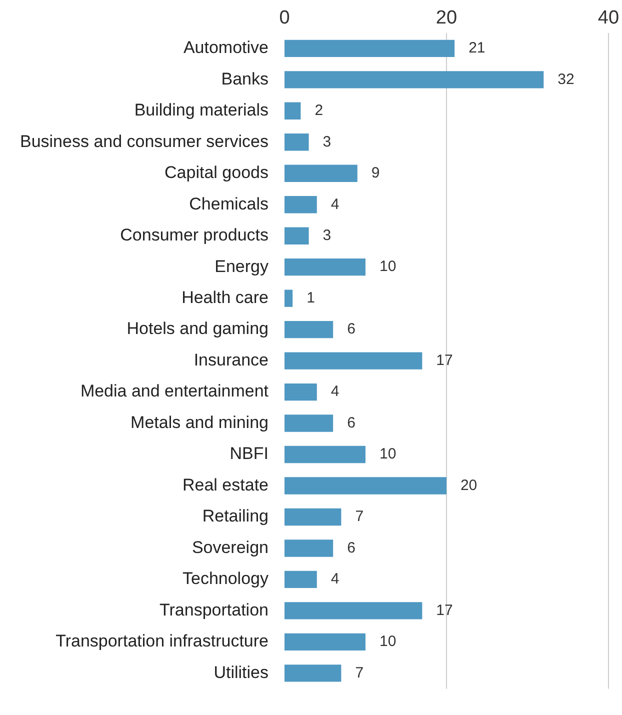 The width and height of the screenshot is (622, 715). What do you see at coordinates (225, 298) in the screenshot?
I see `y-tick-label: Health care` at bounding box center [225, 298].